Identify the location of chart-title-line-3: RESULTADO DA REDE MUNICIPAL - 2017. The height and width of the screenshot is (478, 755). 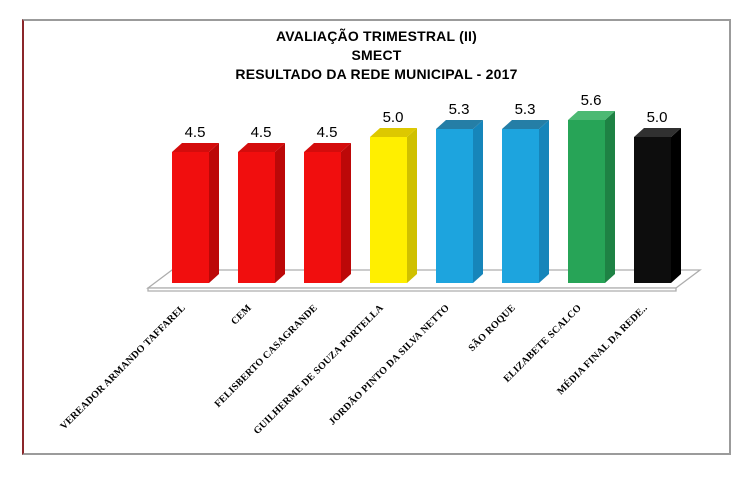
(376, 74).